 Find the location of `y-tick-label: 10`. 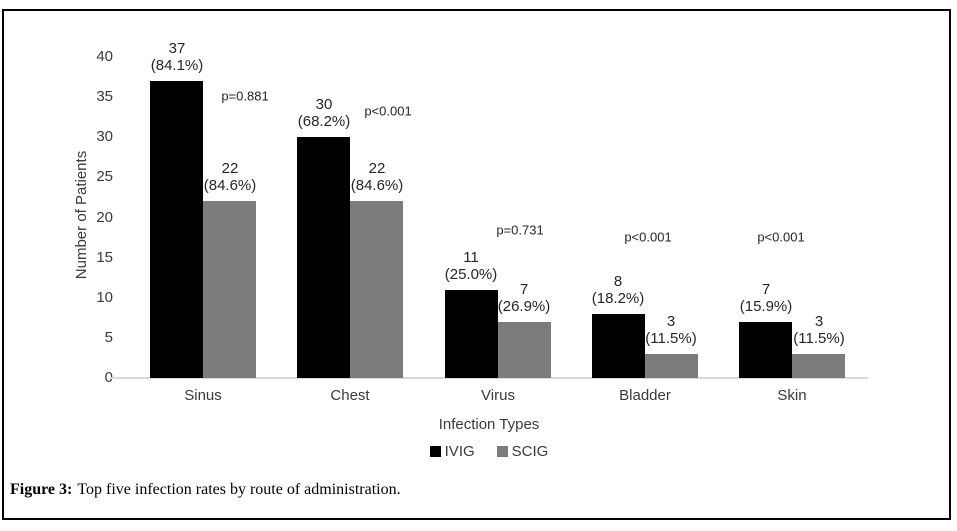

y-tick-label: 10 is located at coordinates (104, 297).